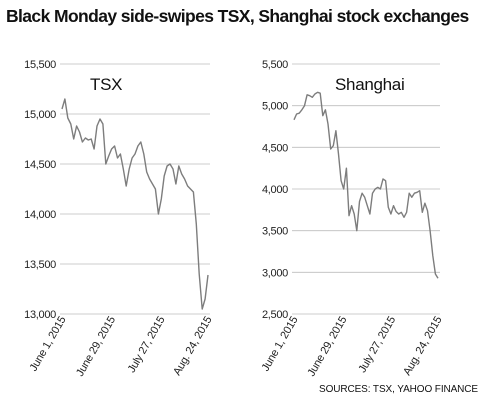 The width and height of the screenshot is (484, 405). I want to click on tsx-ytick-label: 13,000, so click(40, 315).